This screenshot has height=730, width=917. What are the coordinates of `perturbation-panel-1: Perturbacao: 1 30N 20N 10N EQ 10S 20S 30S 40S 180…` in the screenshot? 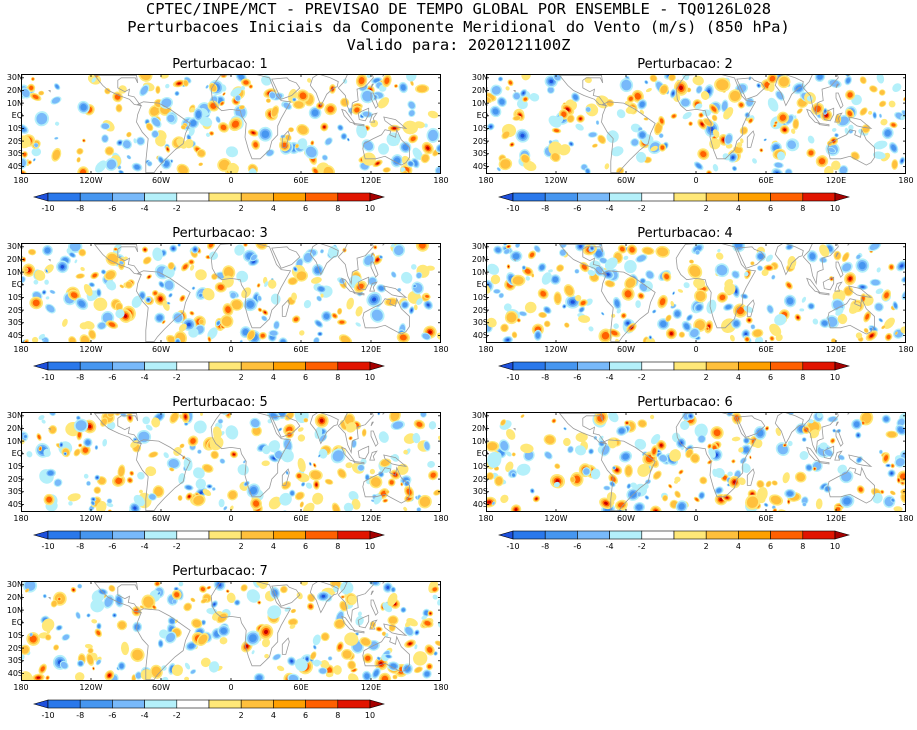 It's located at (227, 140).